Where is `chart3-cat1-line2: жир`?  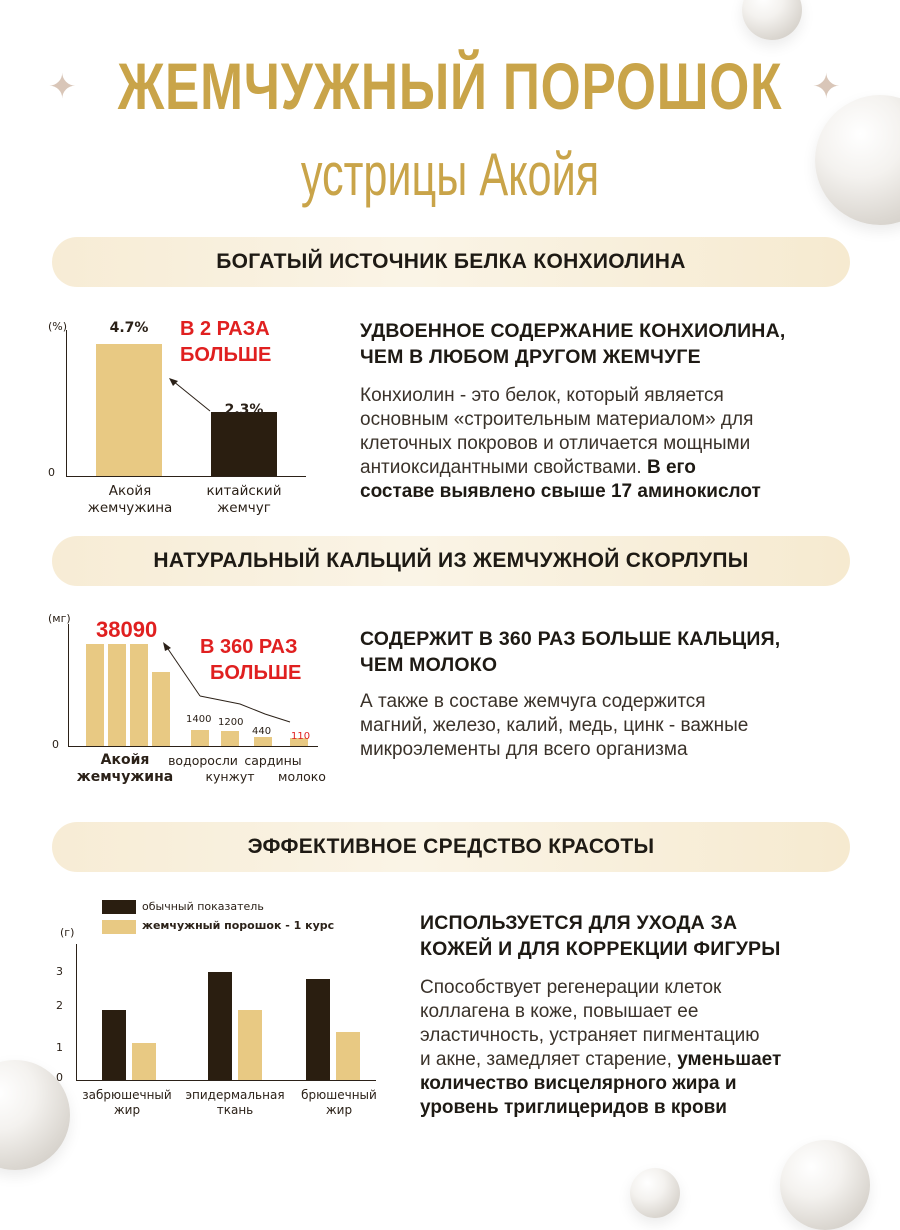 chart3-cat1-line2: жир is located at coordinates (127, 1110).